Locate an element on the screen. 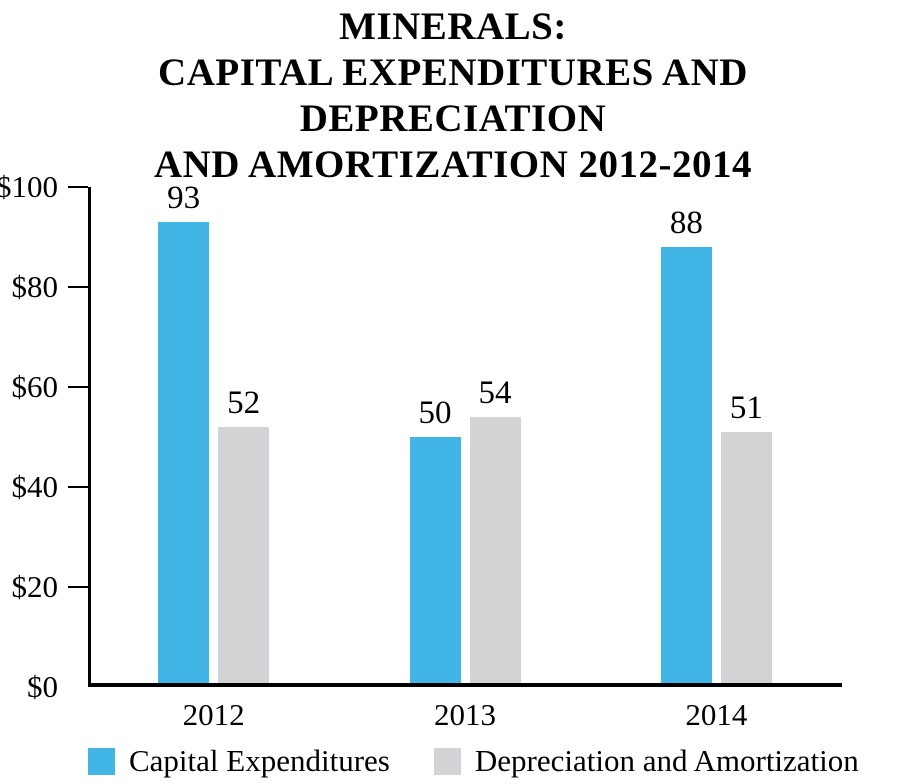 This screenshot has height=784, width=906. capital-expenditures-swatch is located at coordinates (101, 761).